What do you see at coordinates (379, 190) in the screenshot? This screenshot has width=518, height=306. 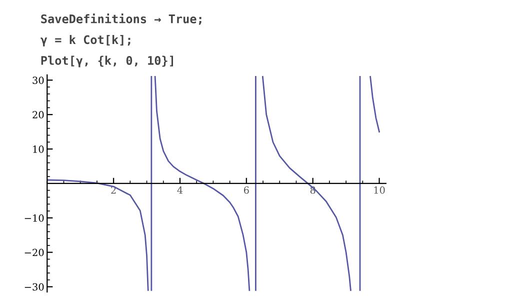 I see `x-tick-label: 10` at bounding box center [379, 190].